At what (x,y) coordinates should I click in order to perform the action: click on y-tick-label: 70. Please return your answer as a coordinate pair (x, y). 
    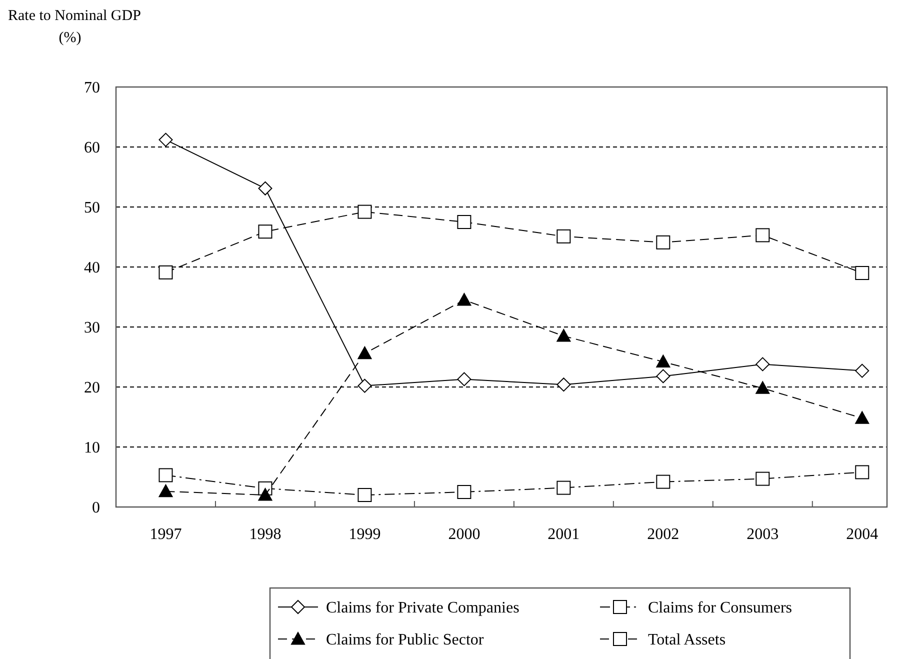
    Looking at the image, I should click on (92, 88).